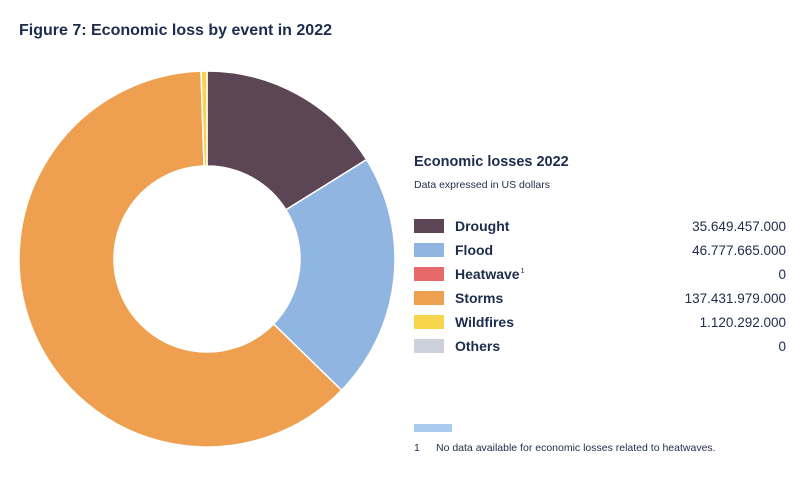  I want to click on legend-item-heatwave: Heatwave1 0, so click(600, 274).